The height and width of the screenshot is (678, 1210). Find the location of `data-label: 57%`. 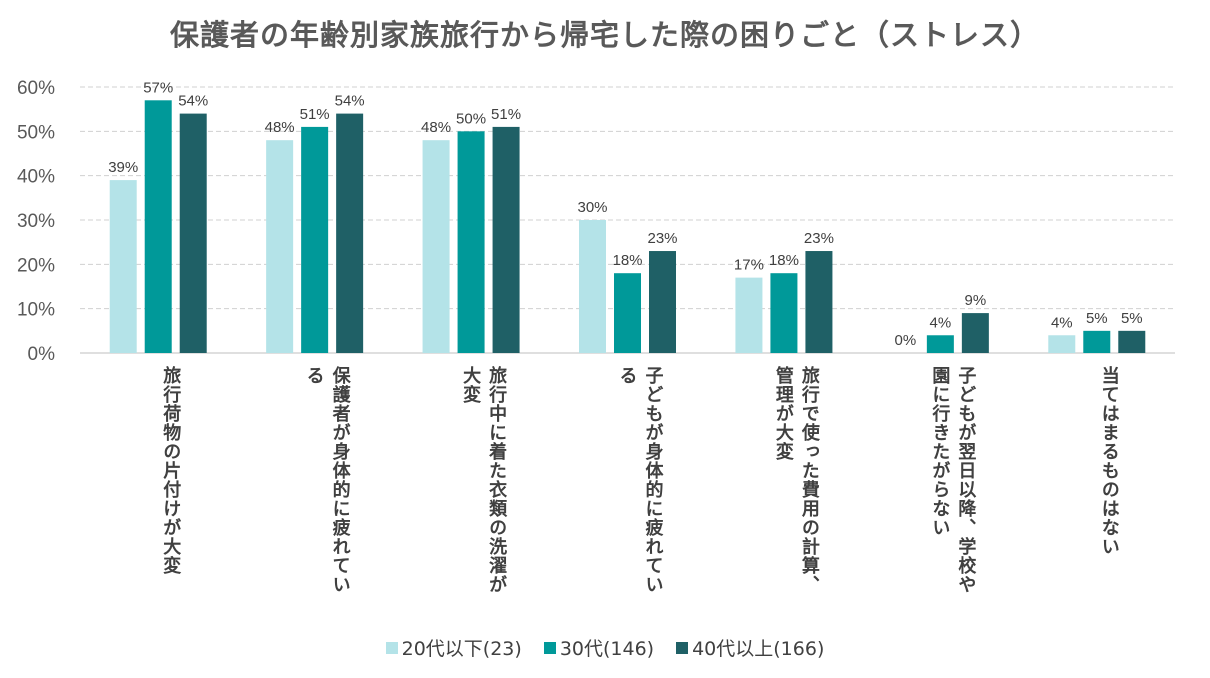

data-label: 57% is located at coordinates (158, 87).